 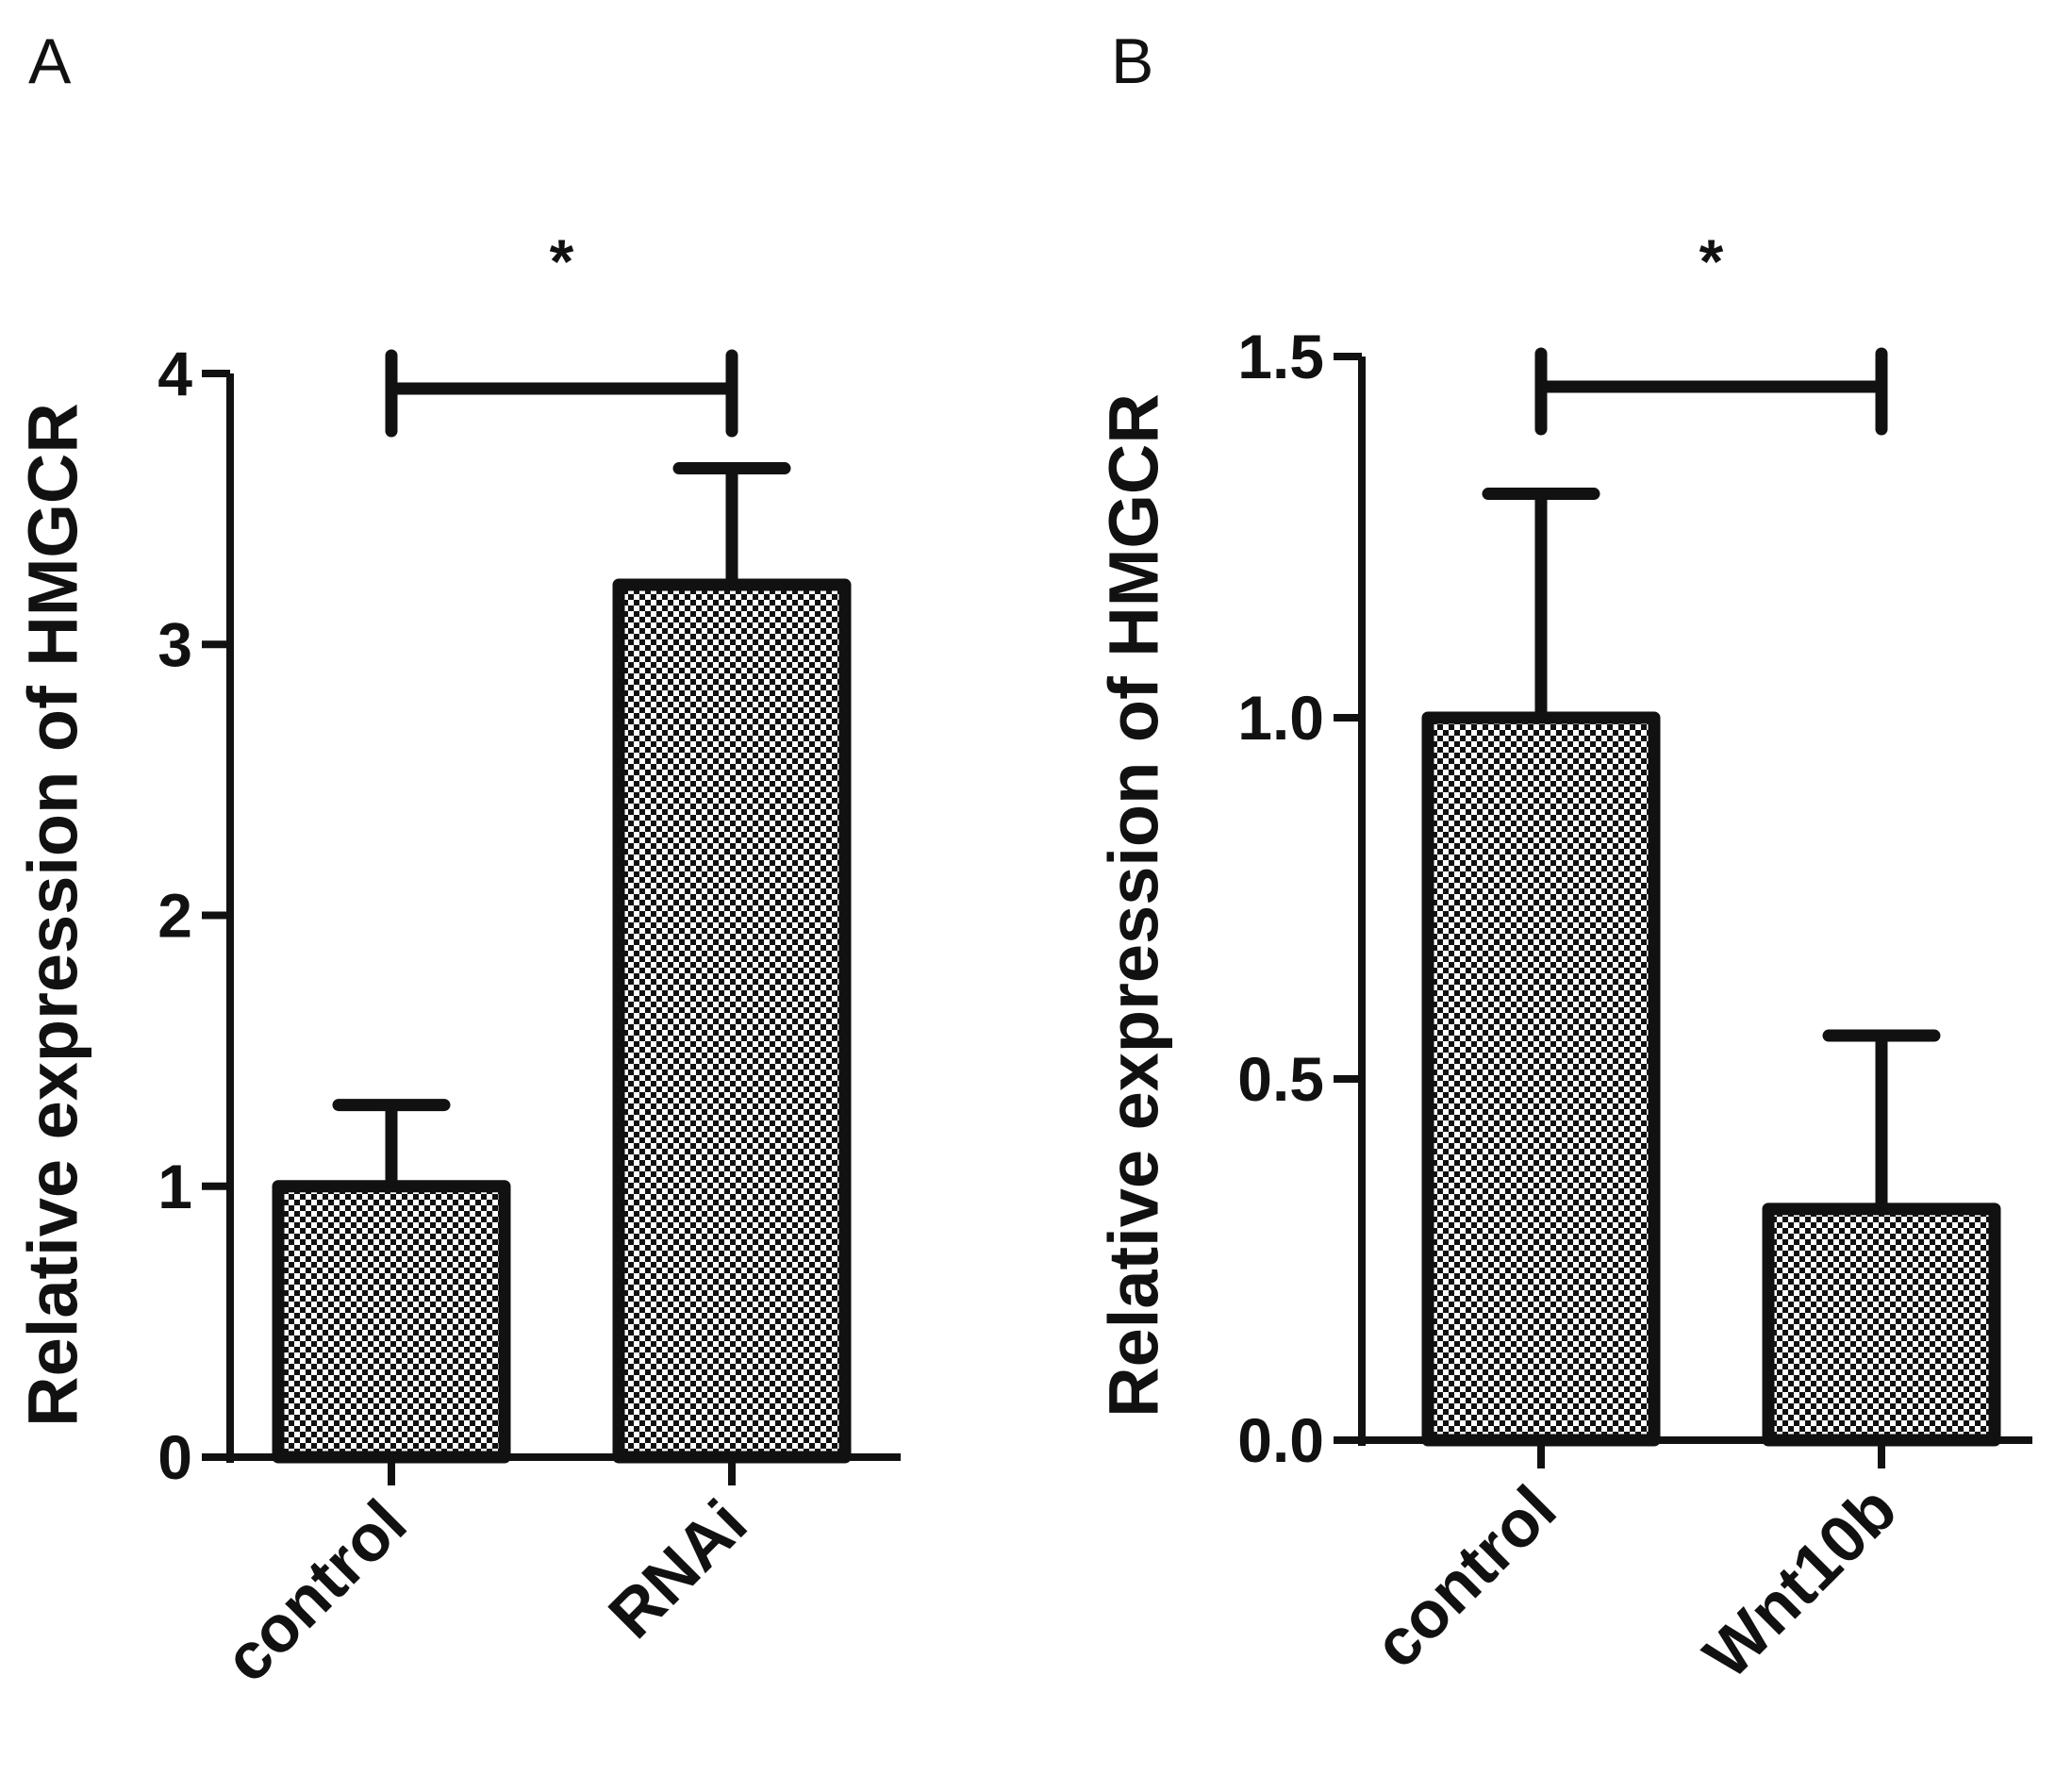 What do you see at coordinates (1800, 1582) in the screenshot?
I see `panel-b-category-label-wnt10b: Wnt10b` at bounding box center [1800, 1582].